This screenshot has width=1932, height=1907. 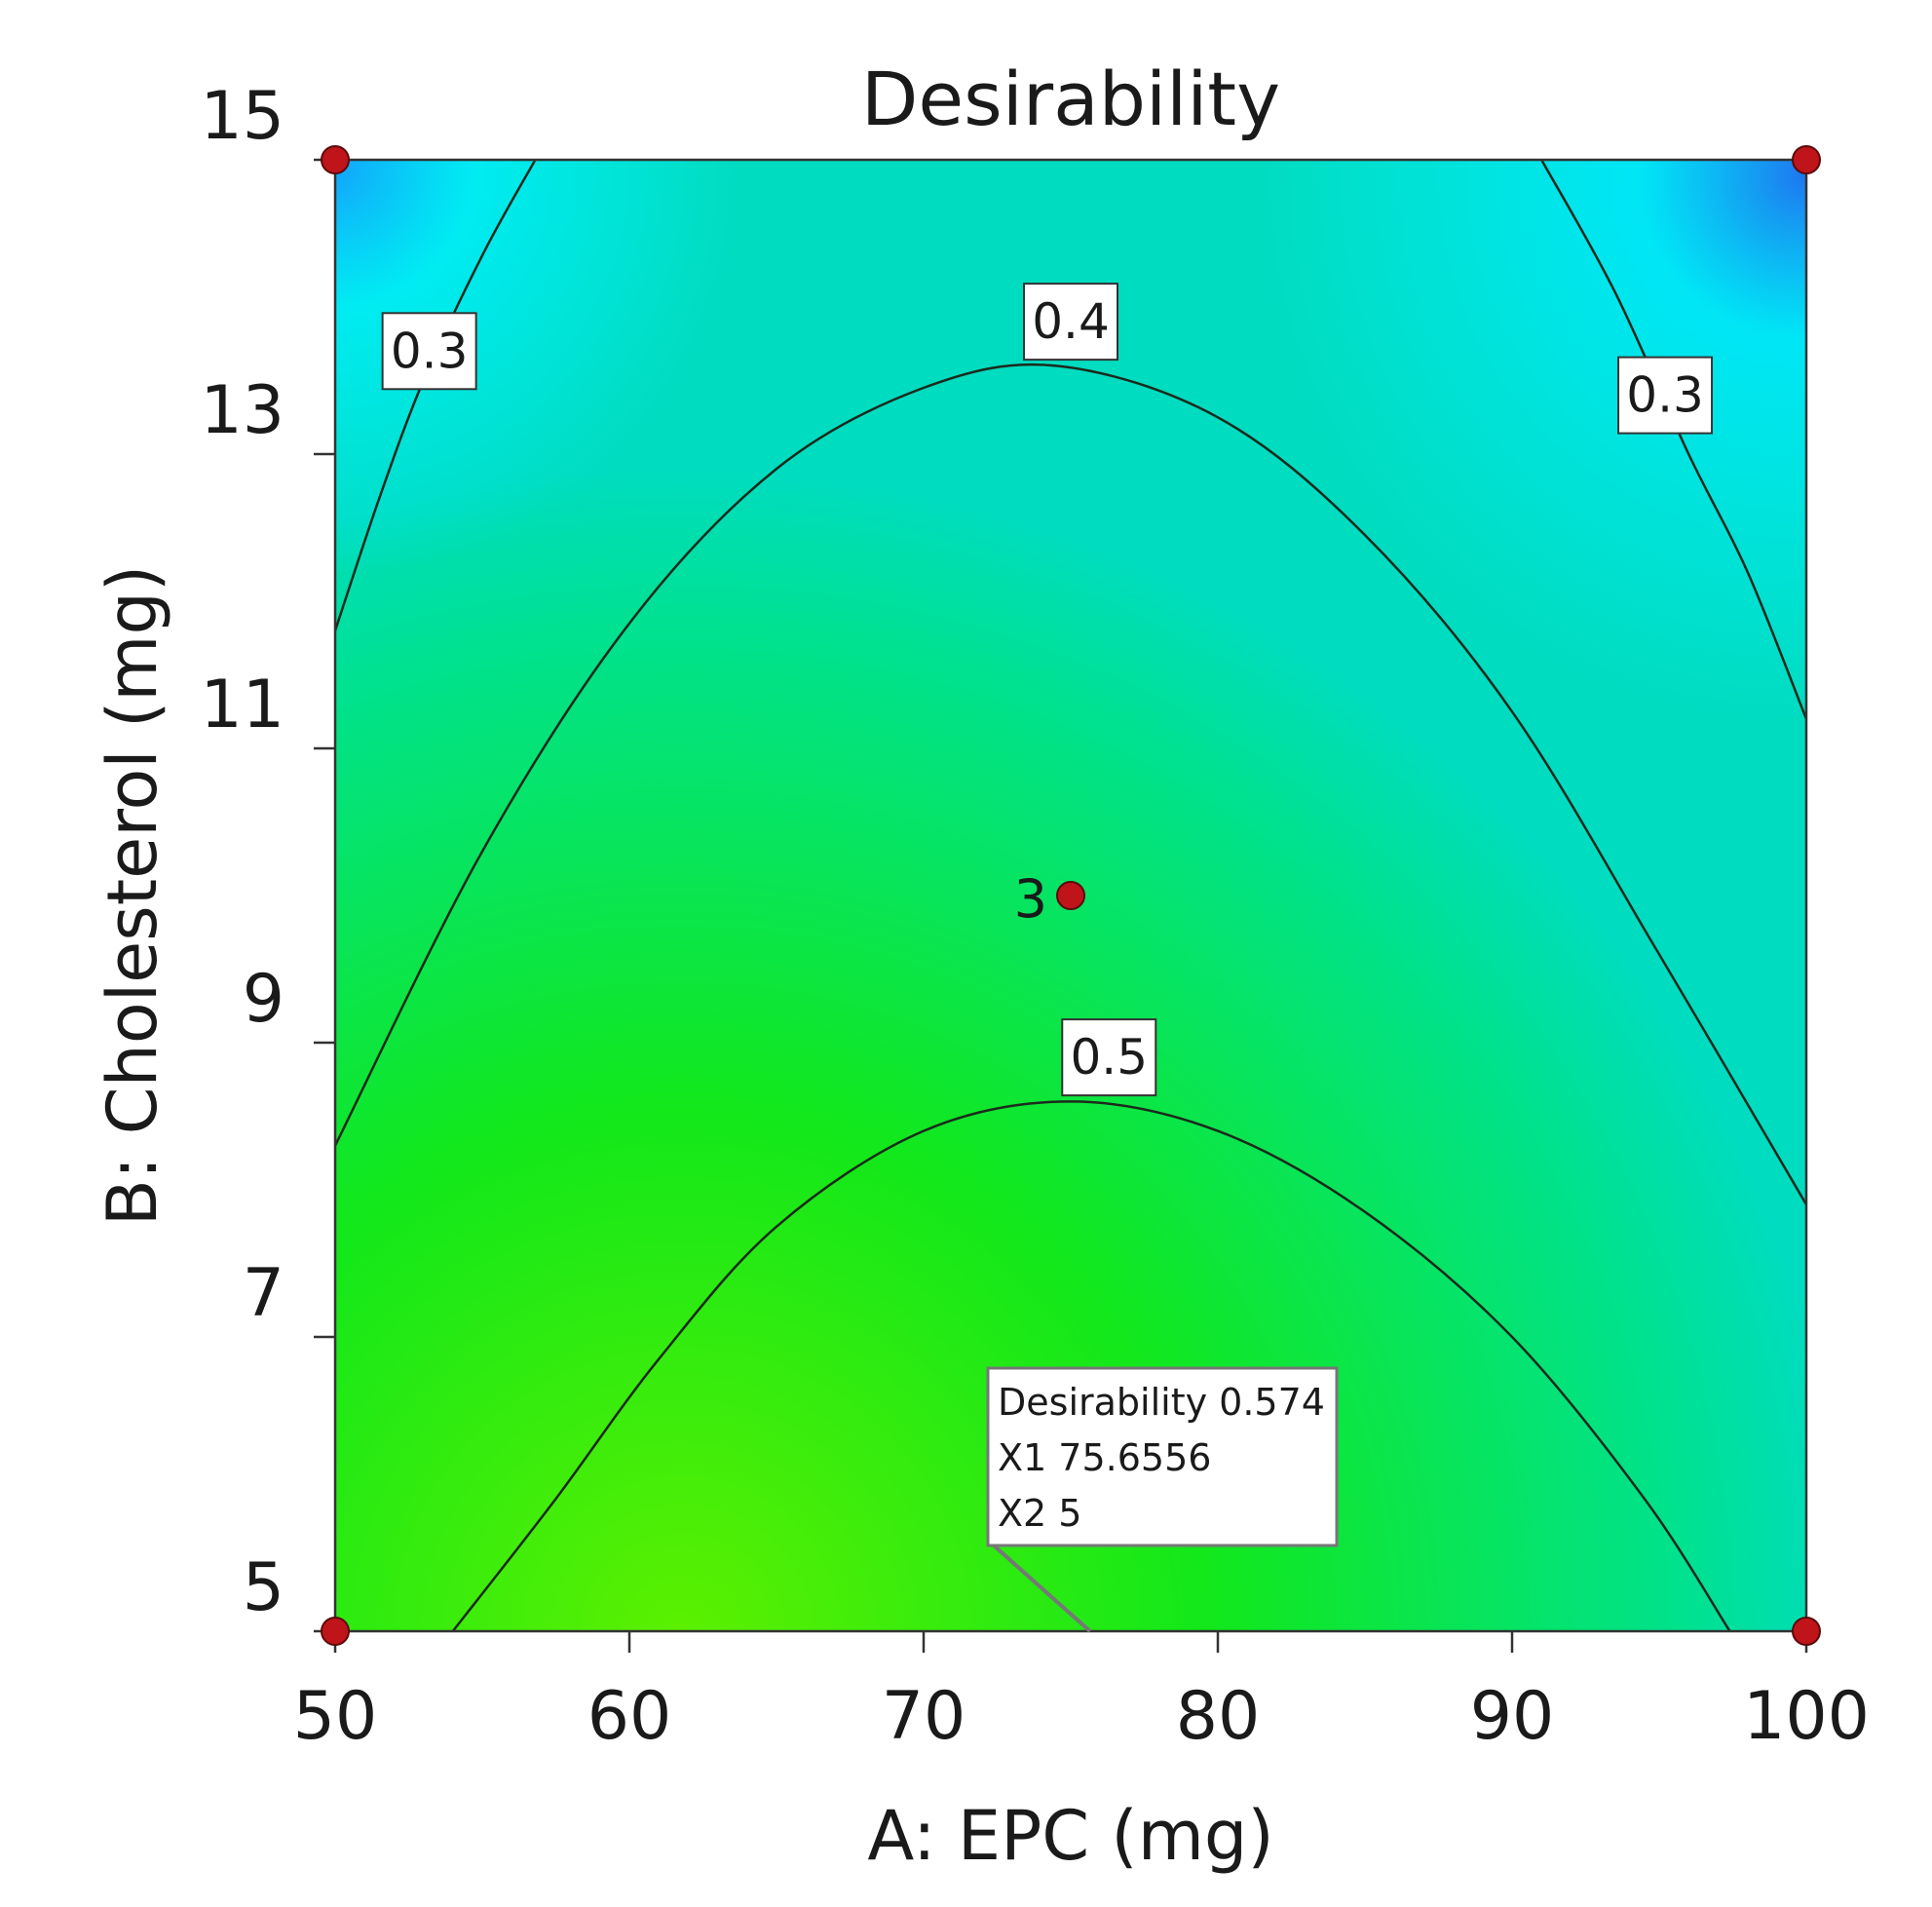 I want to click on flag-text-line: X2 5, so click(x=1039, y=1513).